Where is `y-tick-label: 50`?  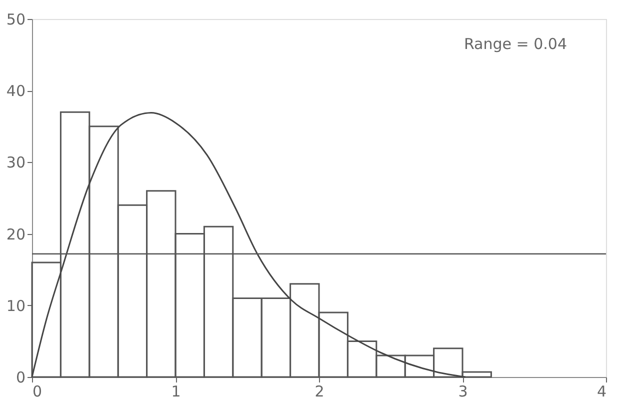 y-tick-label: 50 is located at coordinates (16, 19).